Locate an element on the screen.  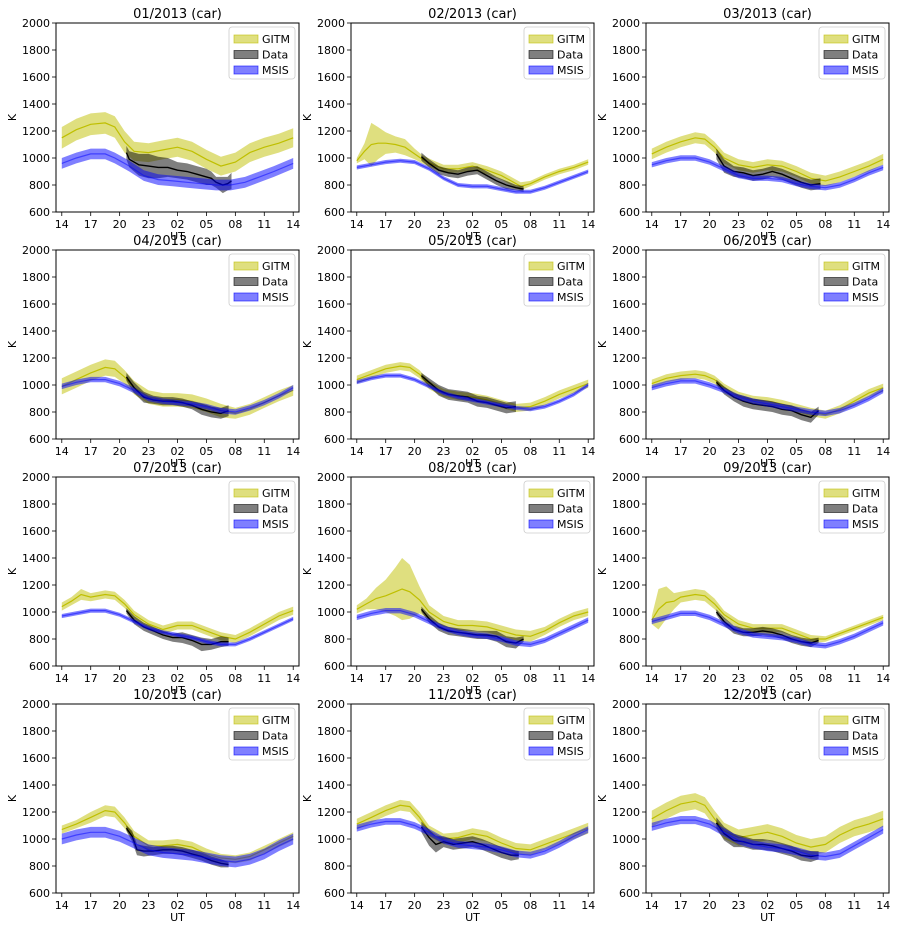
band-msis is located at coordinates (767, 838).